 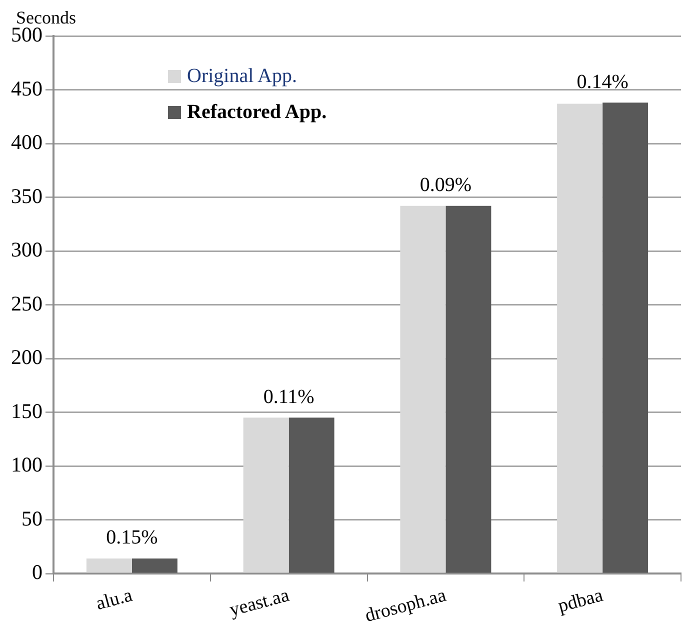 What do you see at coordinates (242, 76) in the screenshot?
I see `legend-label: Original App.` at bounding box center [242, 76].